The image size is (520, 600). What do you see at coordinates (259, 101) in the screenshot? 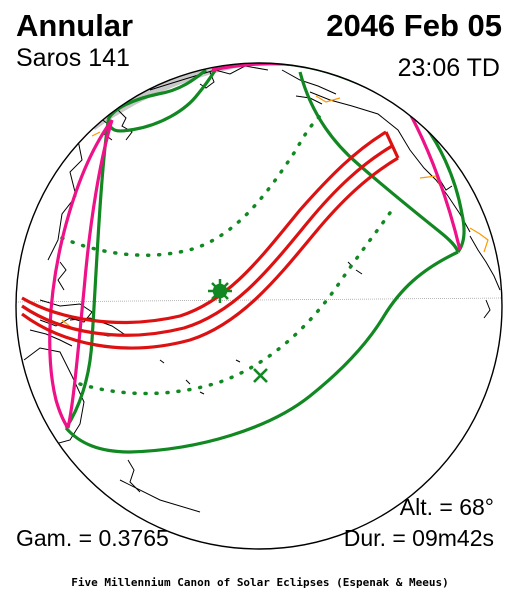
I see `night-shade` at bounding box center [259, 101].